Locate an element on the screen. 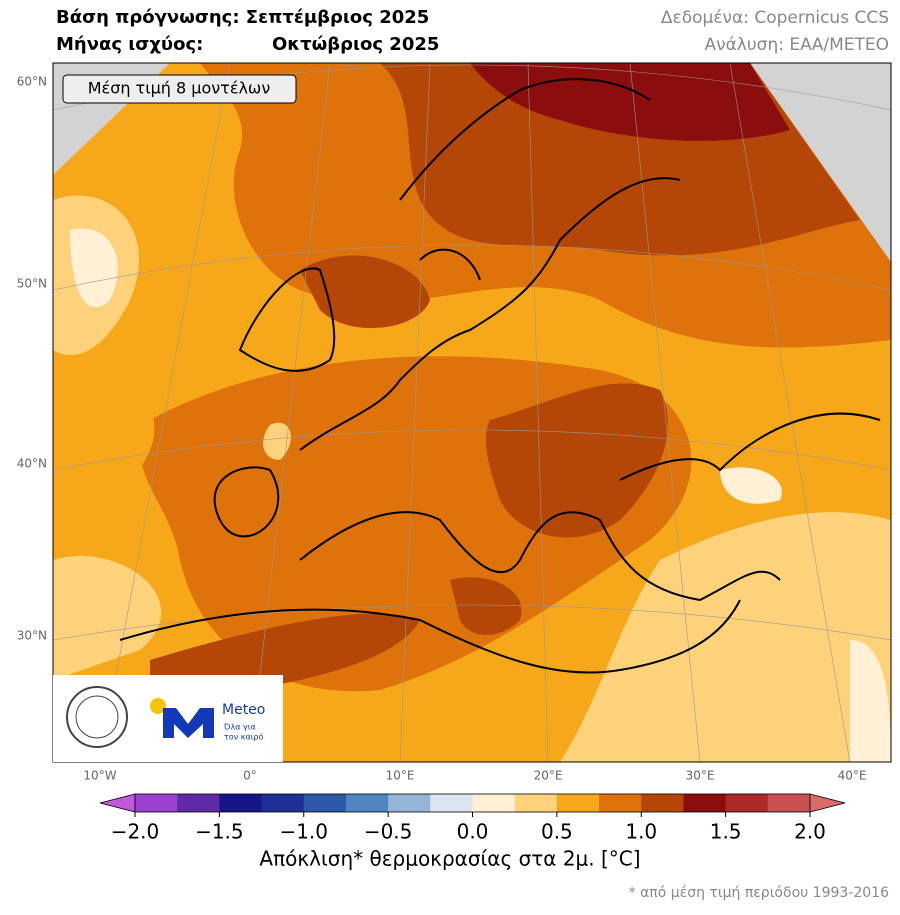  colorbar-tick-label: 1.0 is located at coordinates (641, 832).